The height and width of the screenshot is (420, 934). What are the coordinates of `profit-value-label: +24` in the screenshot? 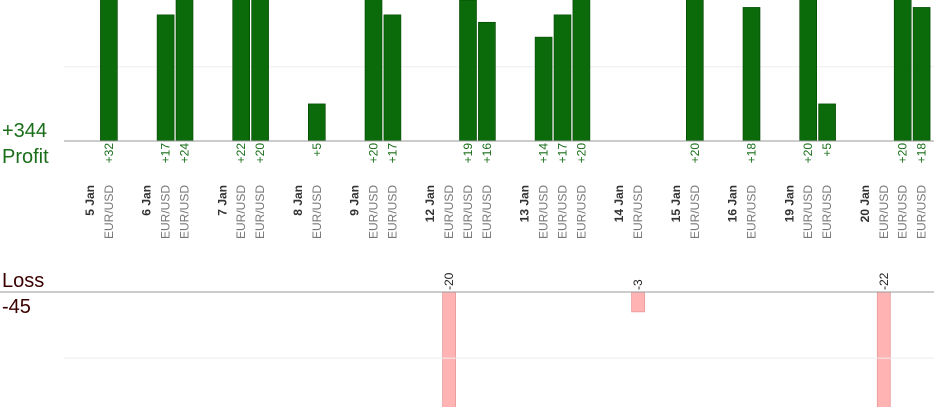 It's located at (185, 153).